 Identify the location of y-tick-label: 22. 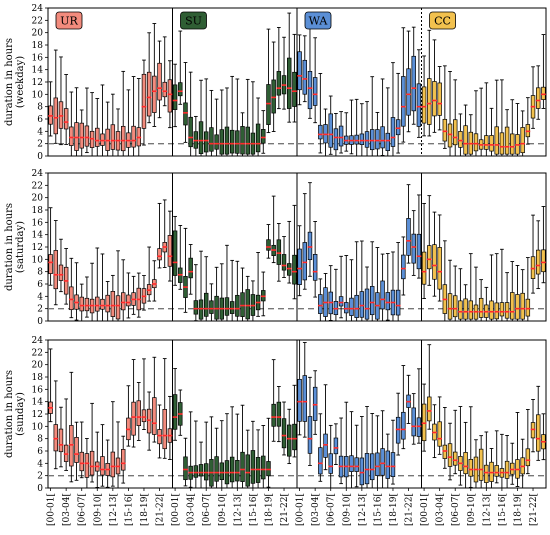
(37, 353).